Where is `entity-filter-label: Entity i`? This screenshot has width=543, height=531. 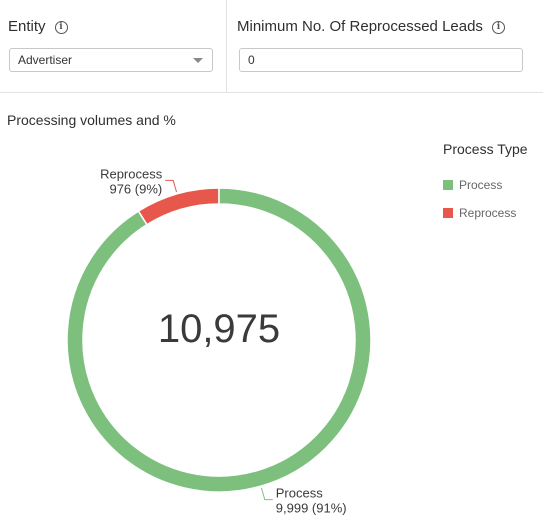 entity-filter-label: Entity i is located at coordinates (38, 26).